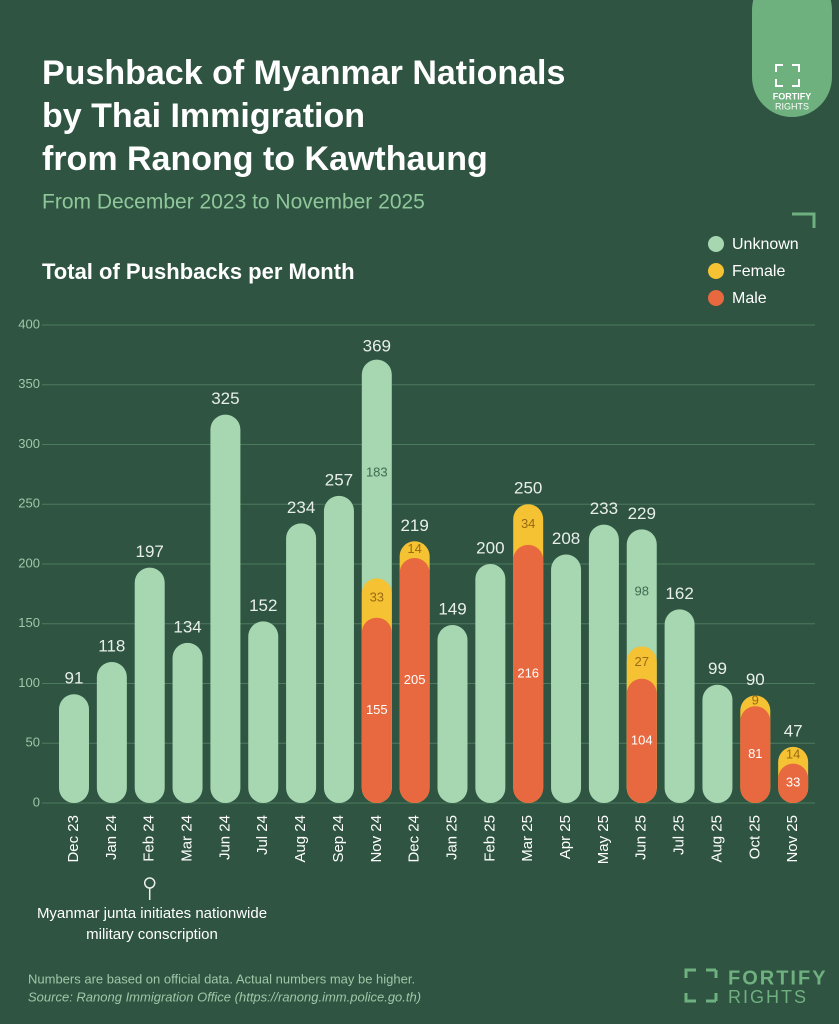  What do you see at coordinates (300, 839) in the screenshot?
I see `x-tick-label: Aug 24` at bounding box center [300, 839].